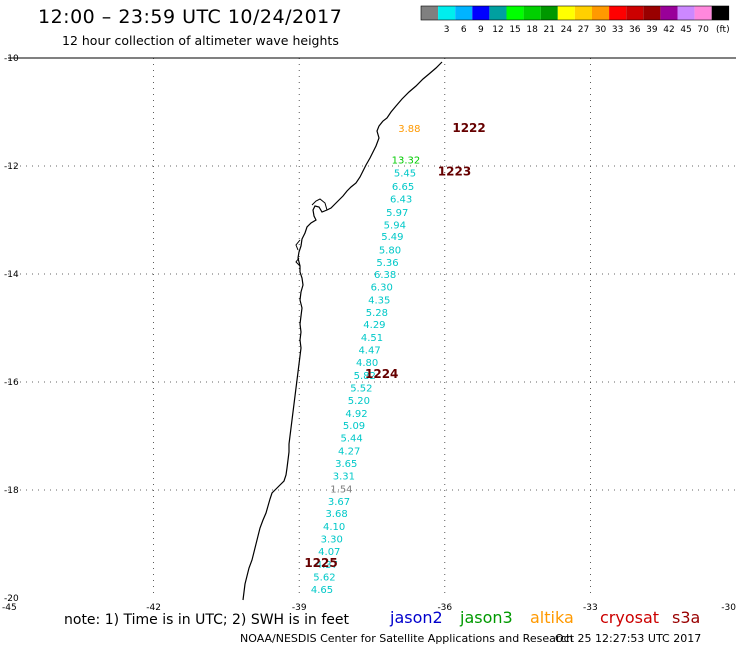 The height and width of the screenshot is (650, 740). I want to click on satellite-legend-altika: altika, so click(552, 617).